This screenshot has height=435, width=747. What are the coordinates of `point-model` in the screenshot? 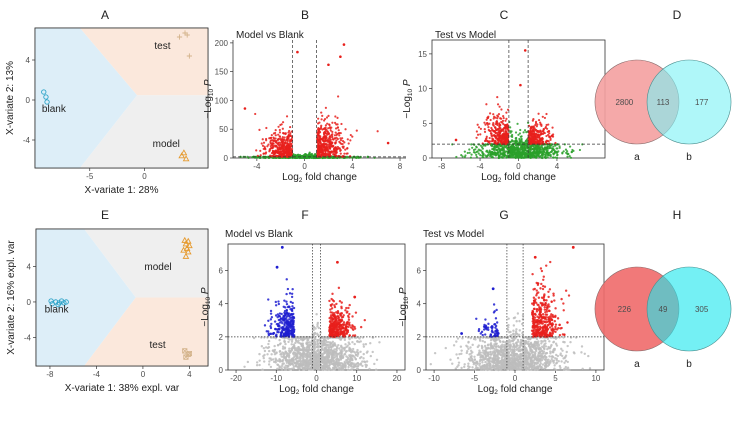 It's located at (186, 243).